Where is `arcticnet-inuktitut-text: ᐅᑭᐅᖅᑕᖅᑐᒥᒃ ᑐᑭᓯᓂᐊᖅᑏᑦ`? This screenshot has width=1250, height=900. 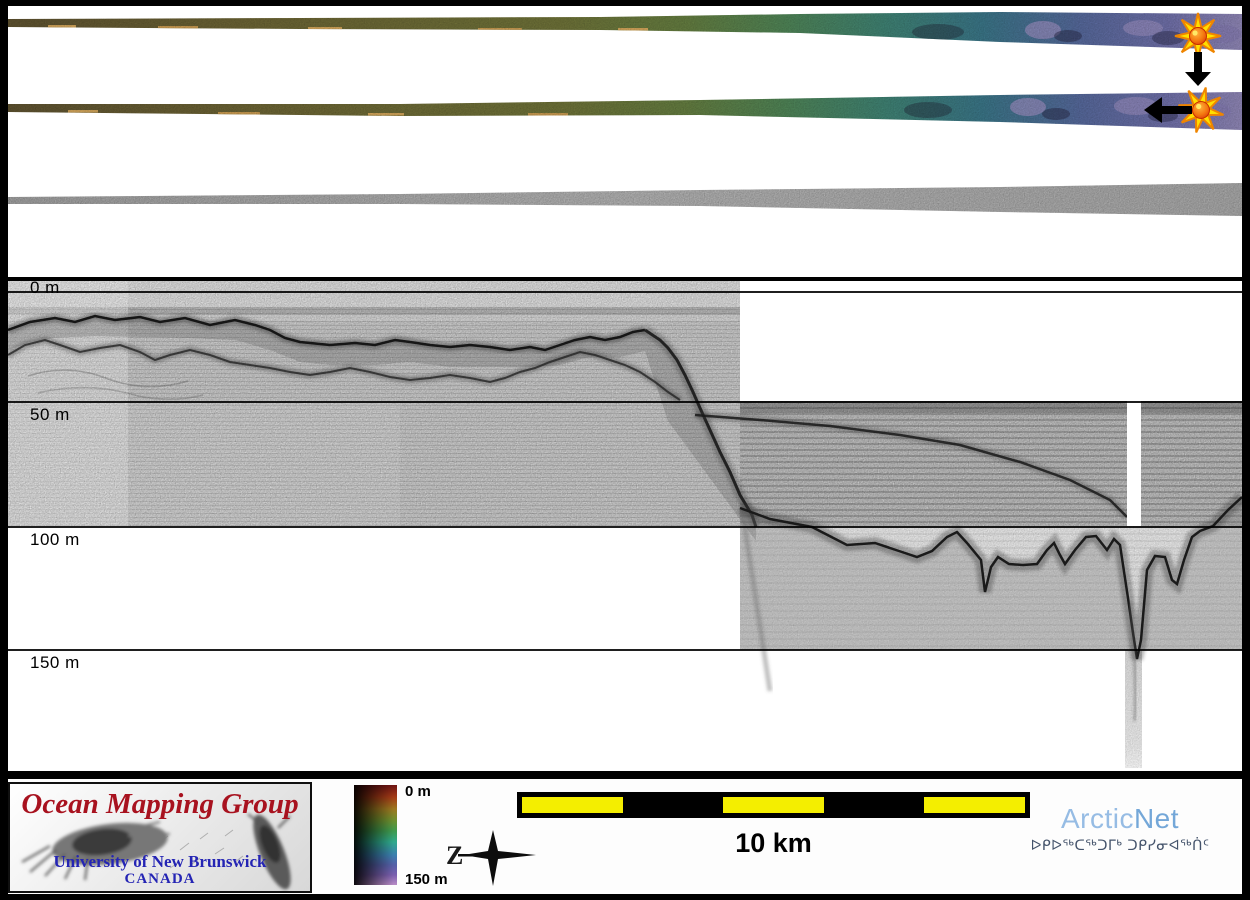 arcticnet-inuktitut-text: ᐅᑭᐅᖅᑕᖅᑐᒥᒃ ᑐᑭᓯᓂᐊᖅᑏᑦ is located at coordinates (1120, 846).